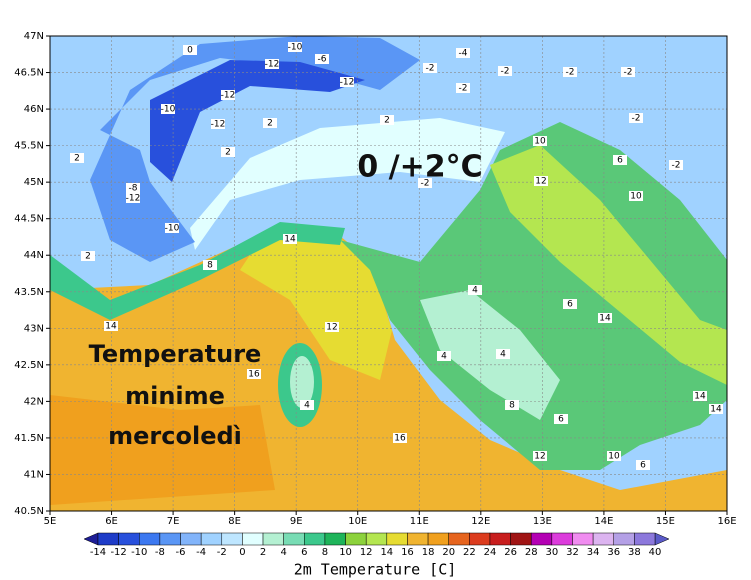 Image resolution: width=751 pixels, height=580 pixels. What do you see at coordinates (662, 539) in the screenshot?
I see `colorbar-end` at bounding box center [662, 539].